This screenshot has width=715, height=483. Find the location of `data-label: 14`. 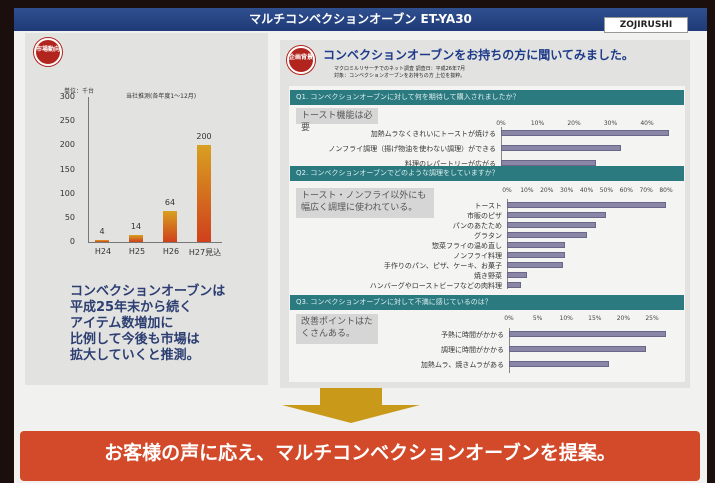

data-label: 14 is located at coordinates (136, 227).